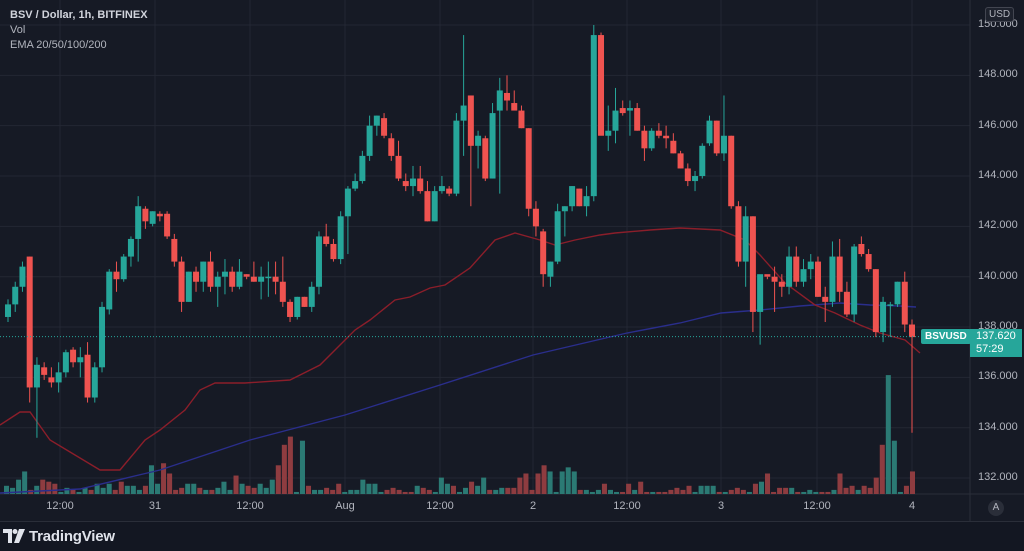 This screenshot has height=551, width=1024. I want to click on price-tick-label: 132.000, so click(998, 477).